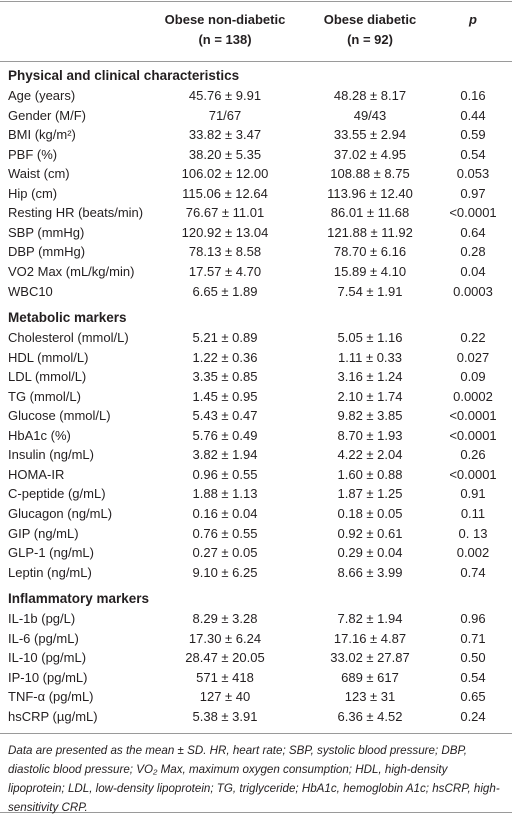  I want to click on cell-value: 127 ± 40, so click(225, 697).